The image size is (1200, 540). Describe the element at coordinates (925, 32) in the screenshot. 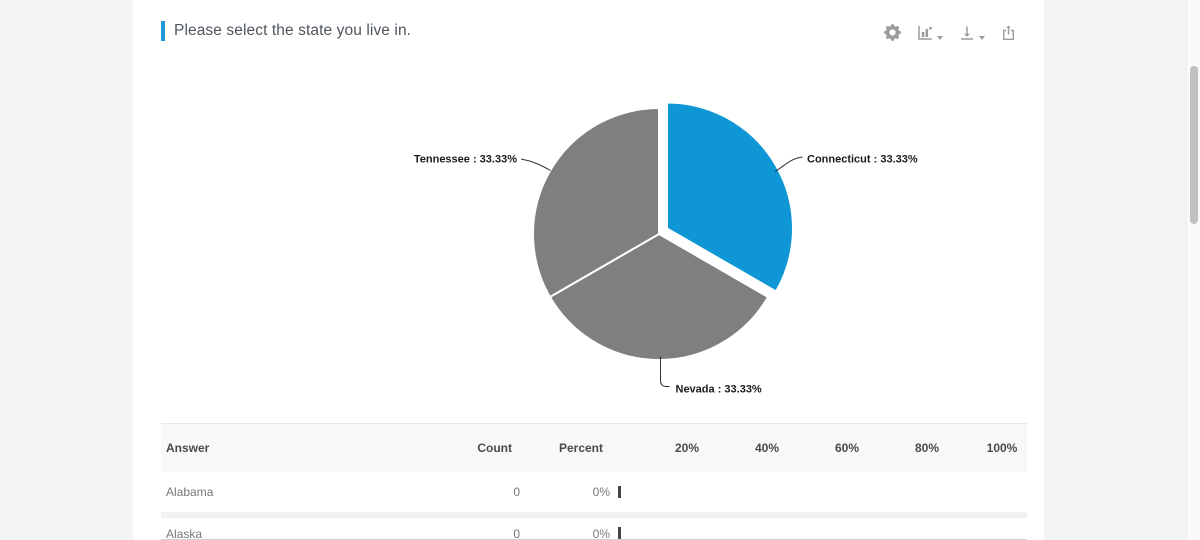

I see `chart-type-icon` at that location.